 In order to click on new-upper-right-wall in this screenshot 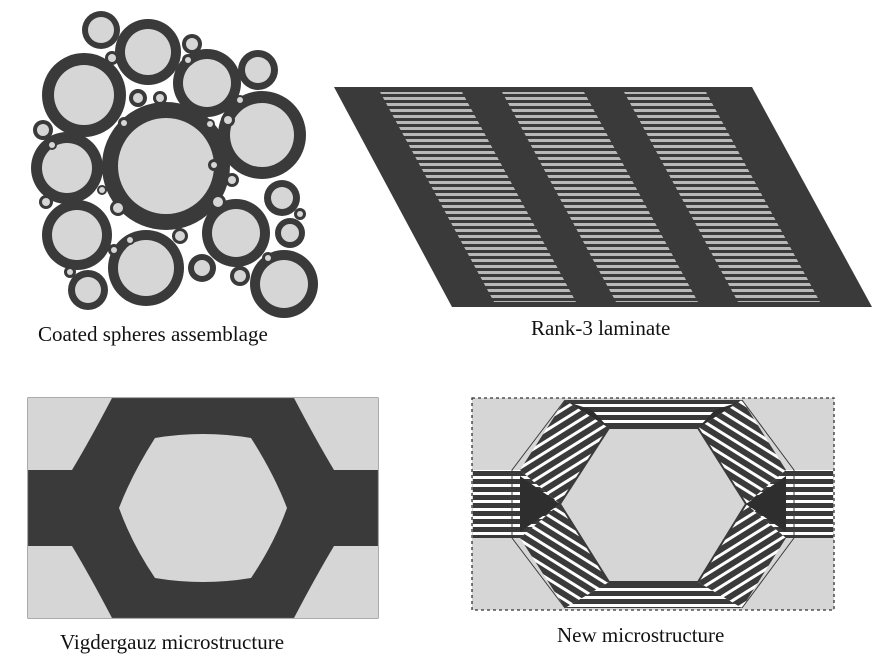, I will do `click(742, 452)`.